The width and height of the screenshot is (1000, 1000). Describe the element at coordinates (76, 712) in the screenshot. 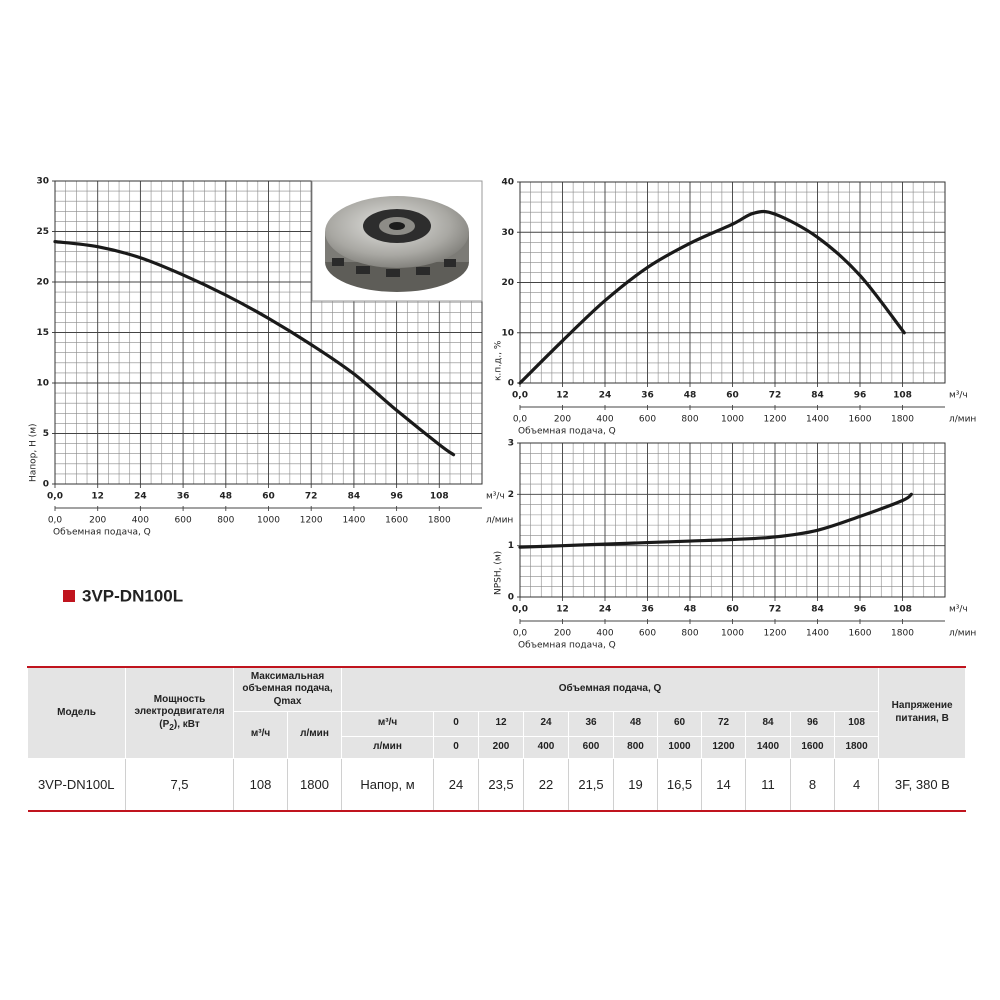

I see `header-cell: Модель` at that location.